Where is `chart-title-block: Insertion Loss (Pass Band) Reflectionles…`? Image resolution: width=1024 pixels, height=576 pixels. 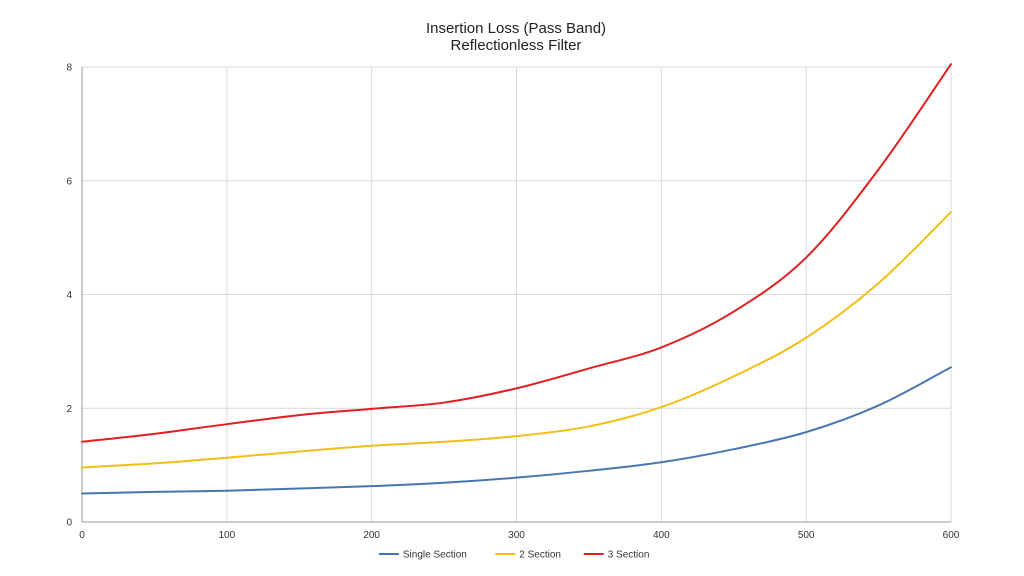 chart-title-block: Insertion Loss (Pass Band) Reflectionles… is located at coordinates (512, 37).